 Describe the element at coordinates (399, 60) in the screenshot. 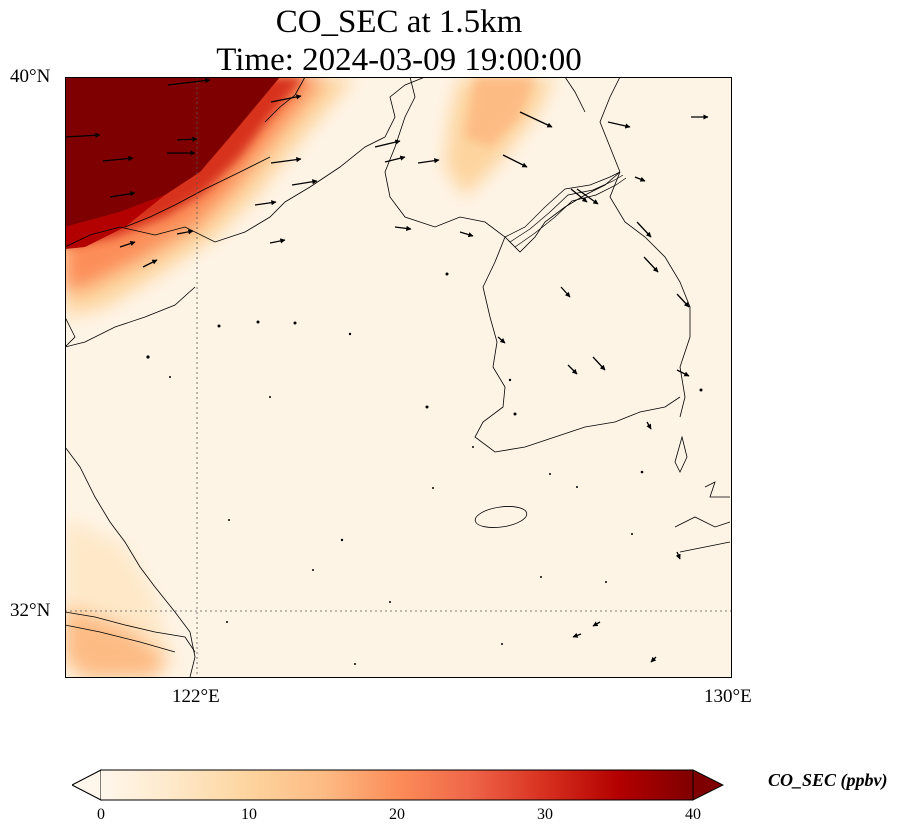

I see `map-title-line2: Time: 2024-03-09 19:00:00` at that location.